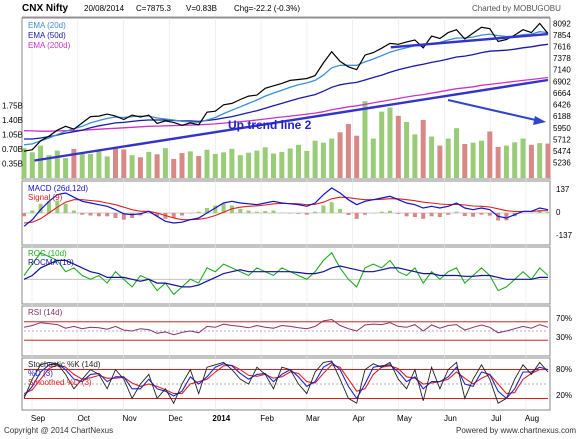 Image resolution: width=584 pixels, height=439 pixels. I want to click on volume-tick-label: 0.35B, so click(12, 164).